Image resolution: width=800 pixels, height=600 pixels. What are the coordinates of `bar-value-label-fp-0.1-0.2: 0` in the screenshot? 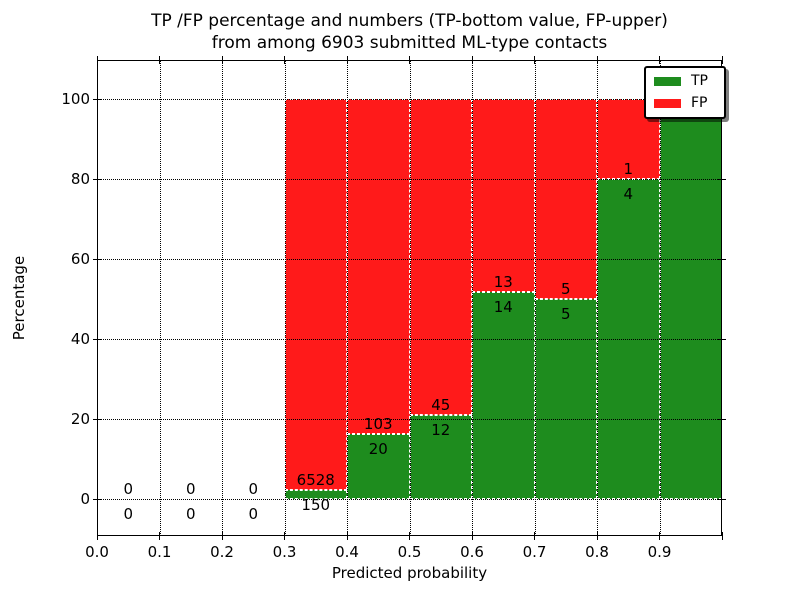 It's located at (190, 489).